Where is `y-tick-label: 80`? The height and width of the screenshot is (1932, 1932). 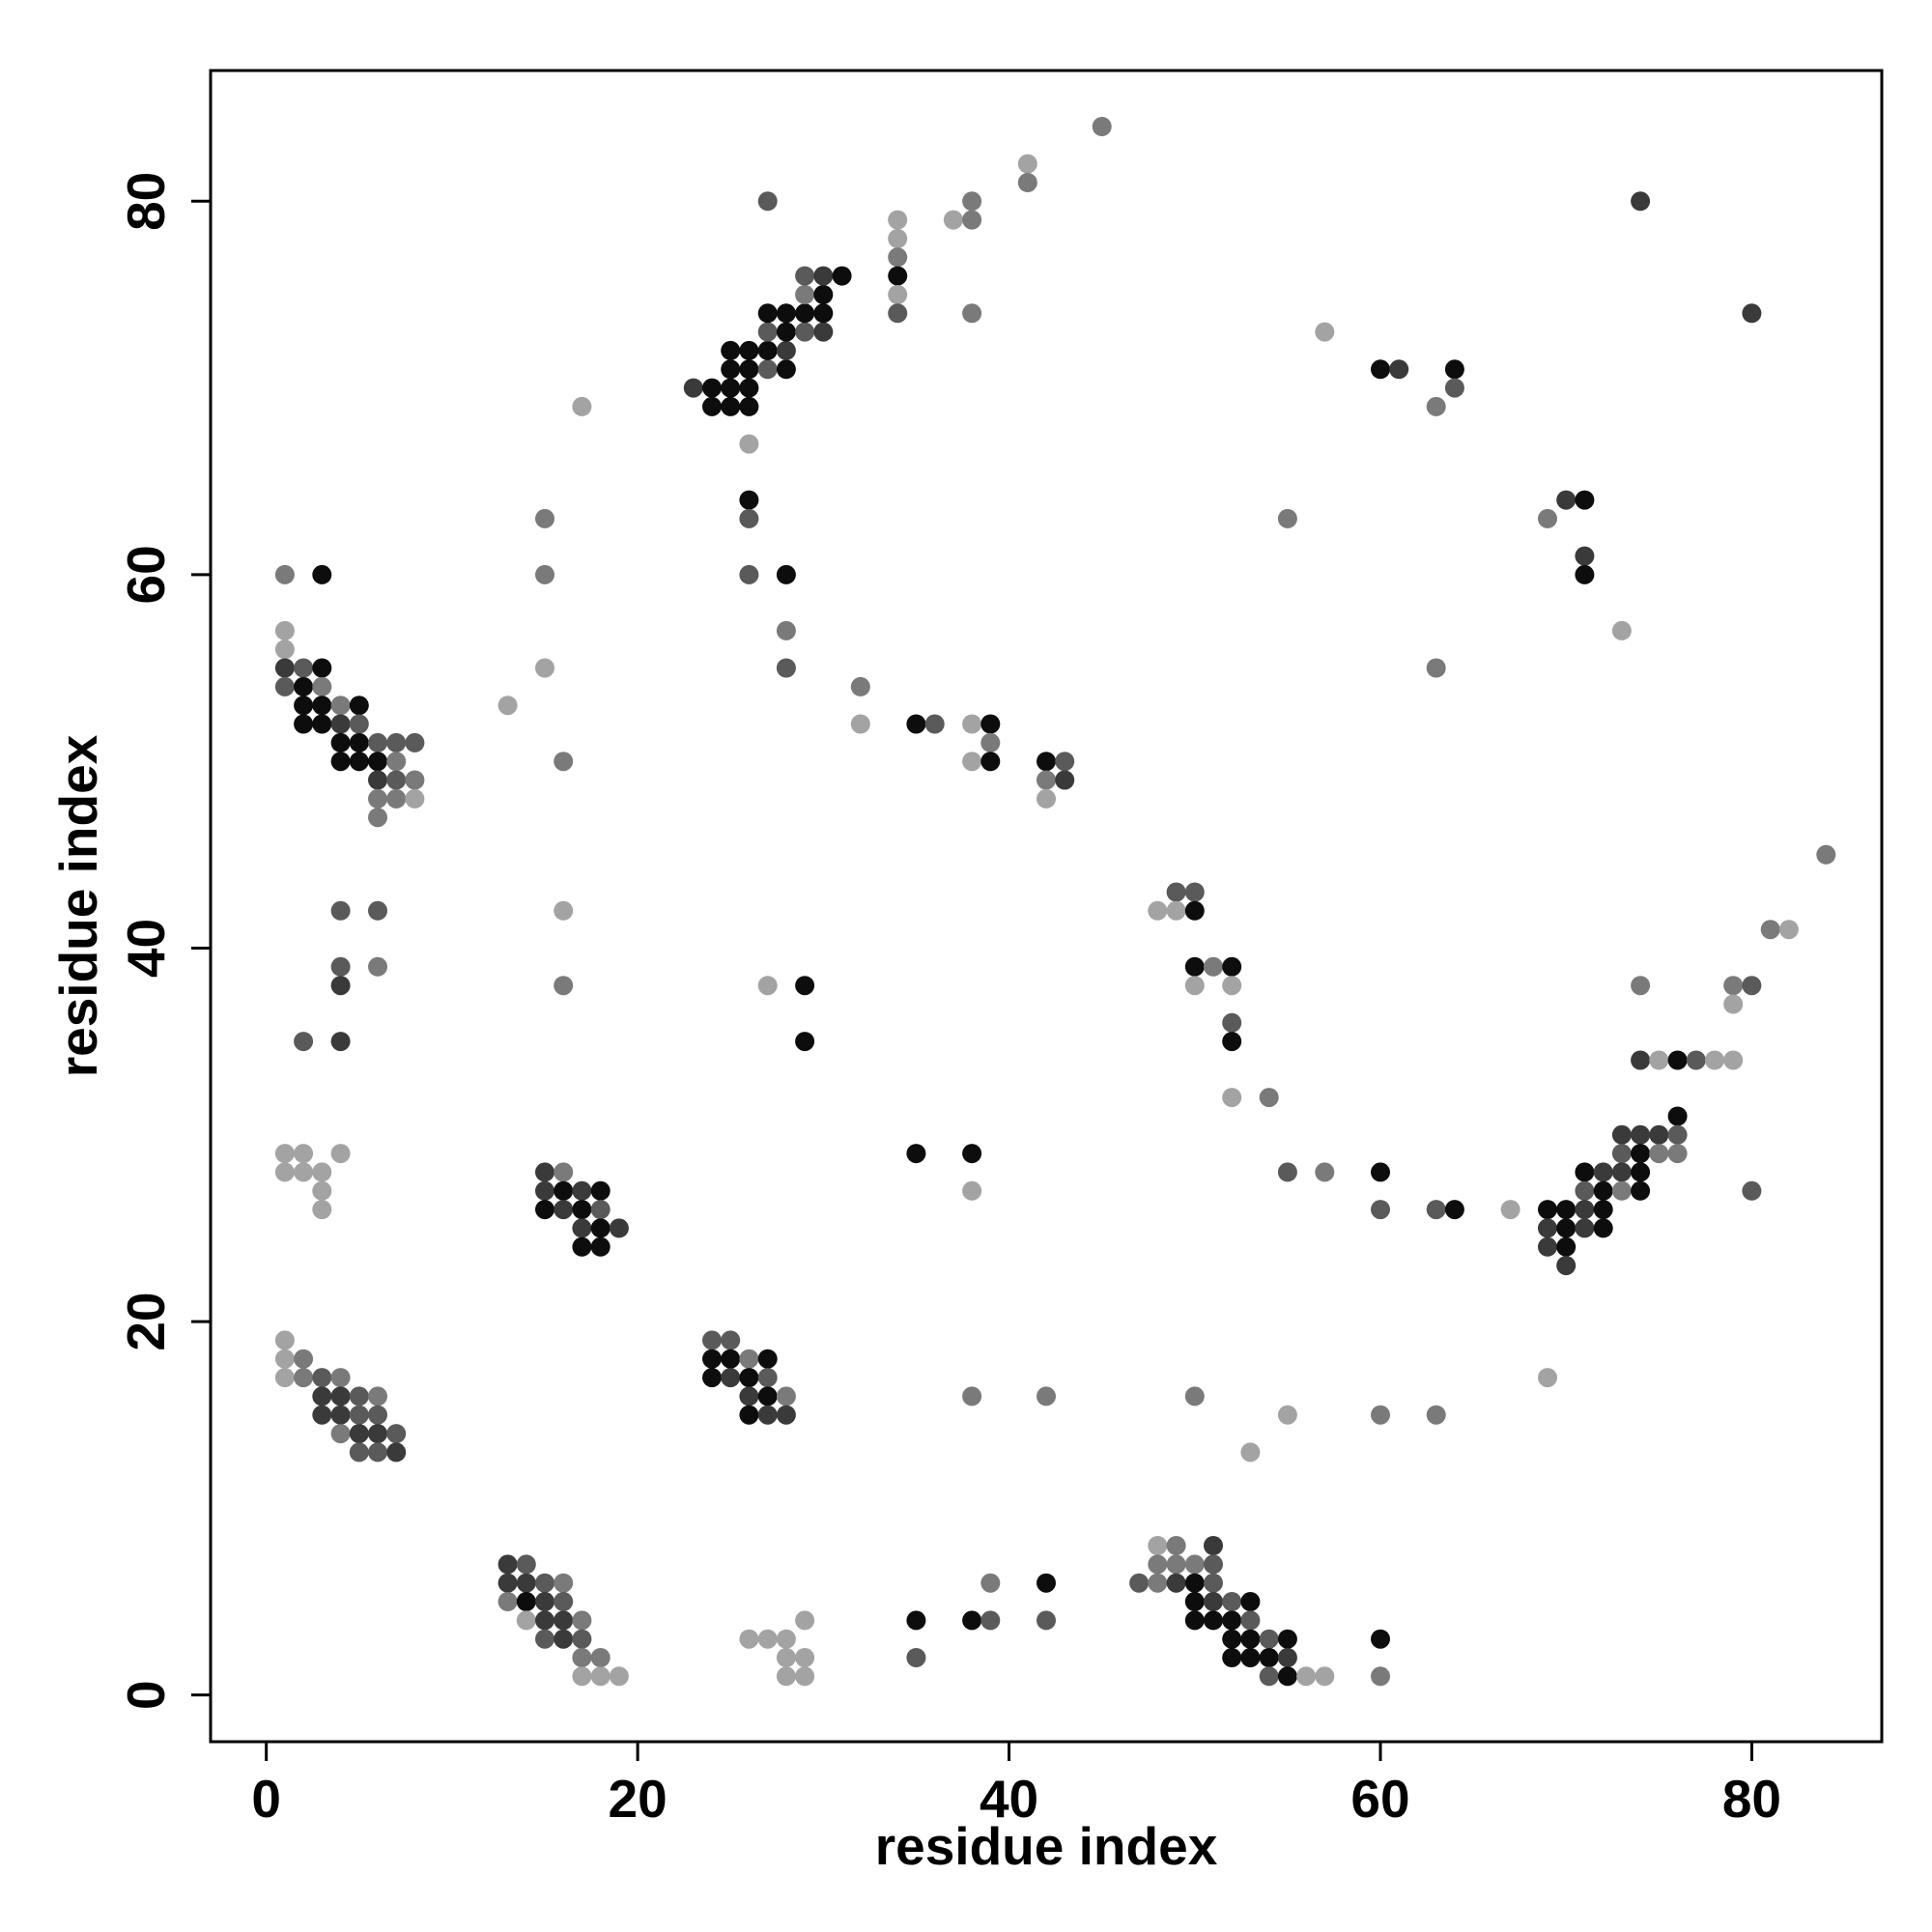
y-tick-label: 80 is located at coordinates (146, 201).